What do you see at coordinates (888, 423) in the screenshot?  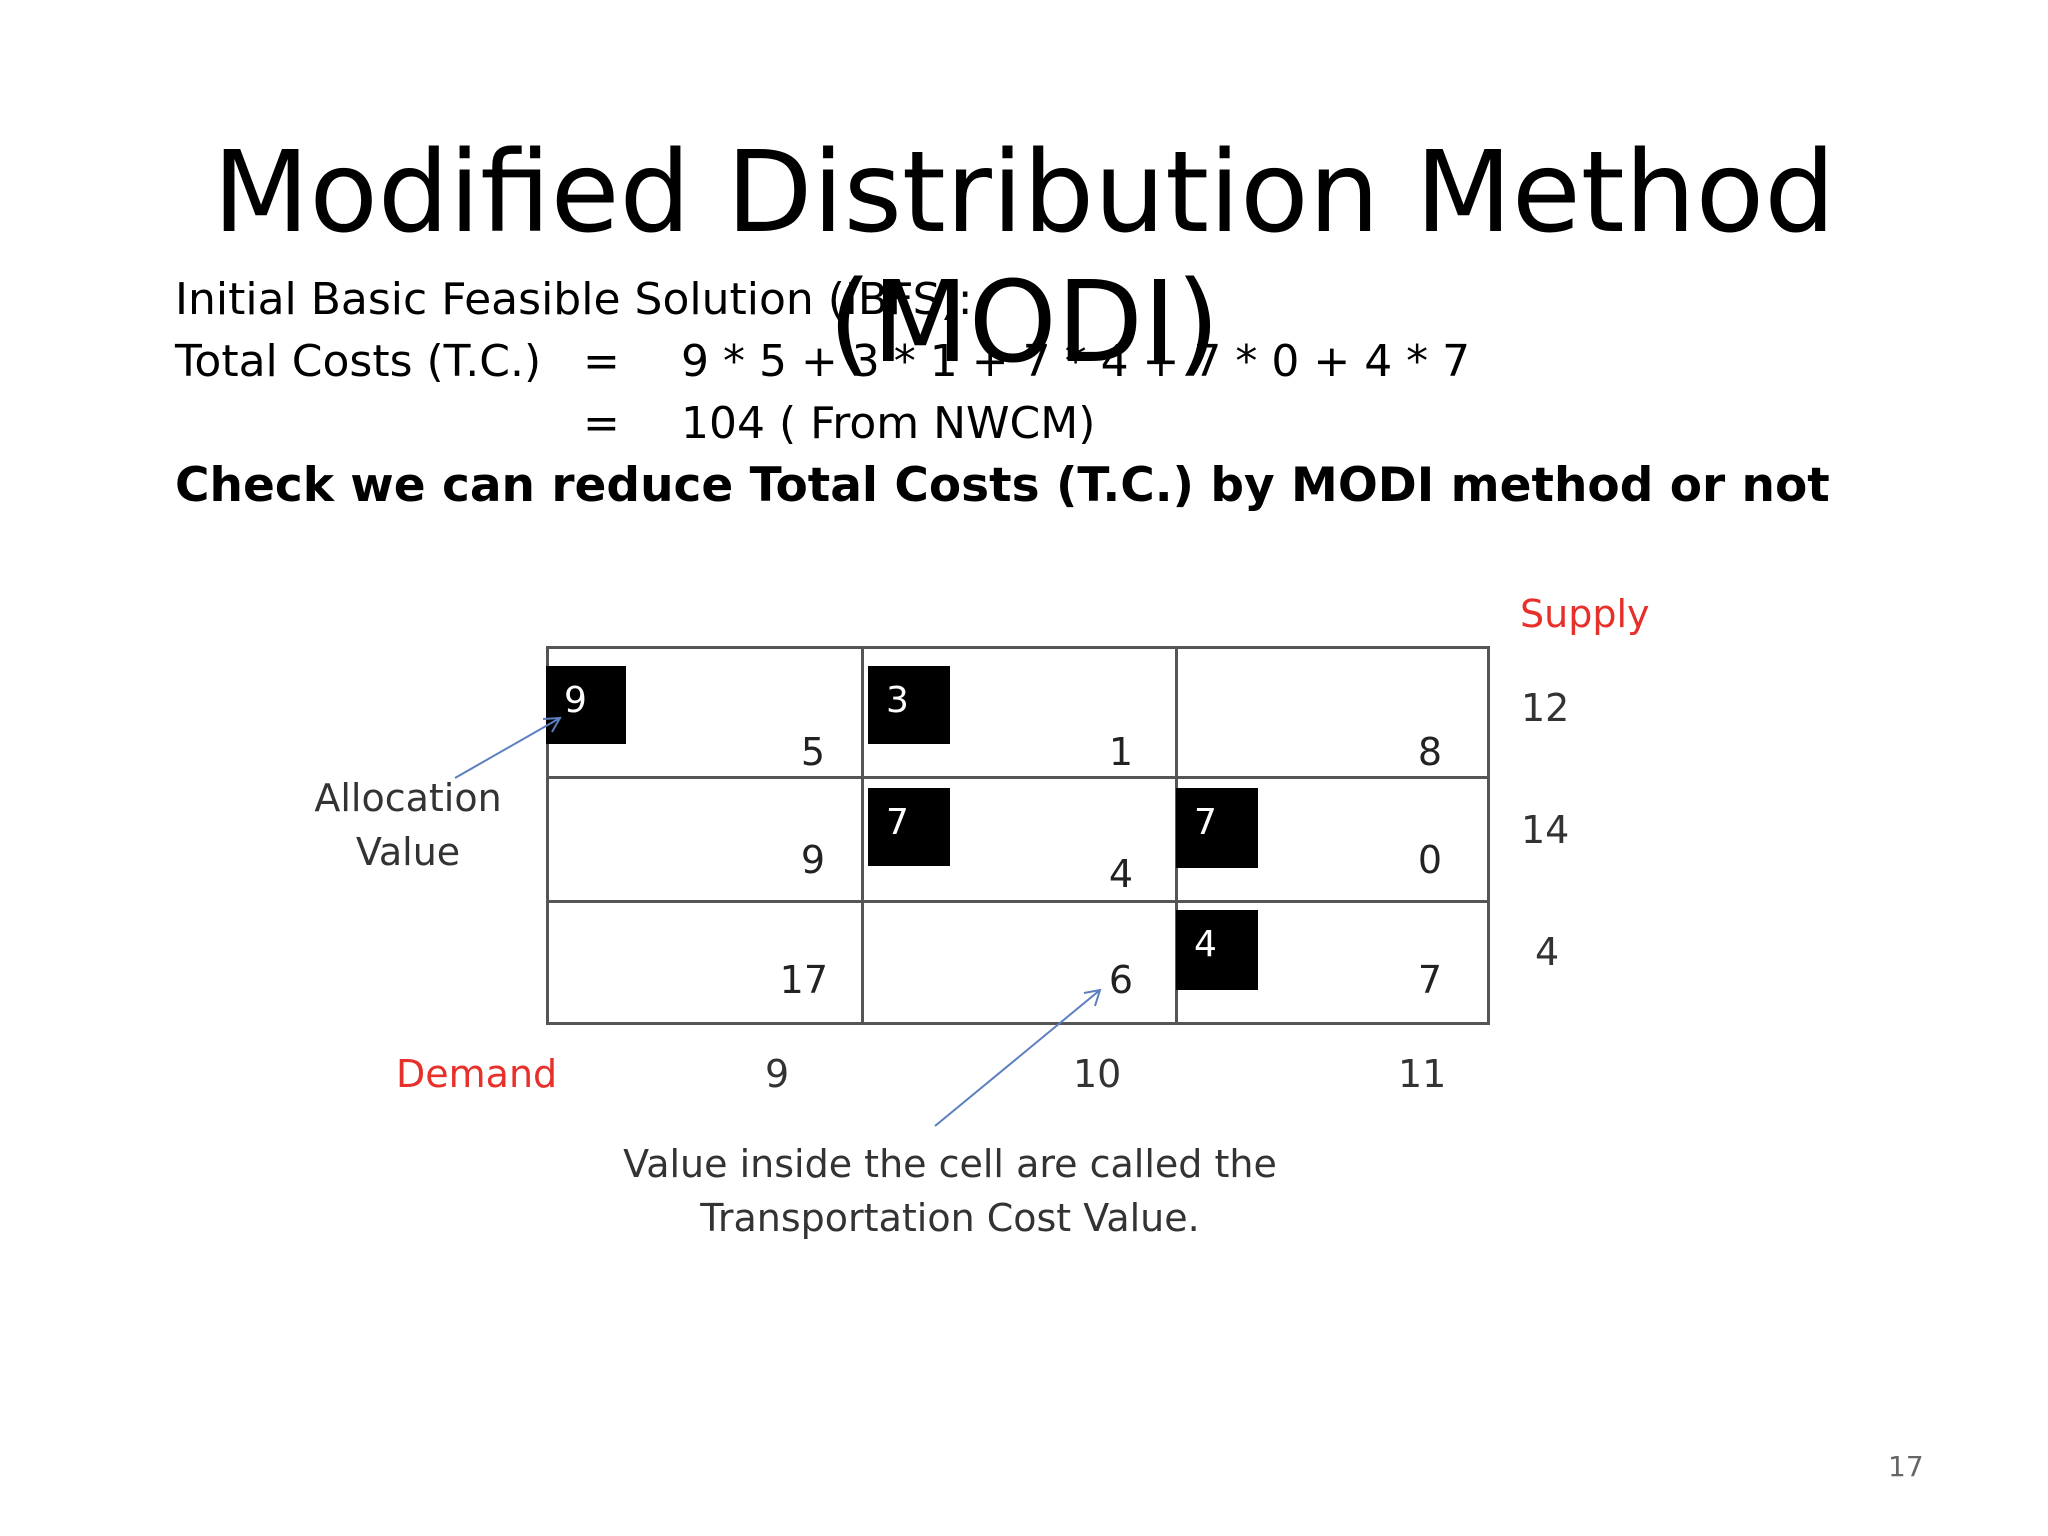 I see `cost-result: 104 ( From NWCM)` at bounding box center [888, 423].